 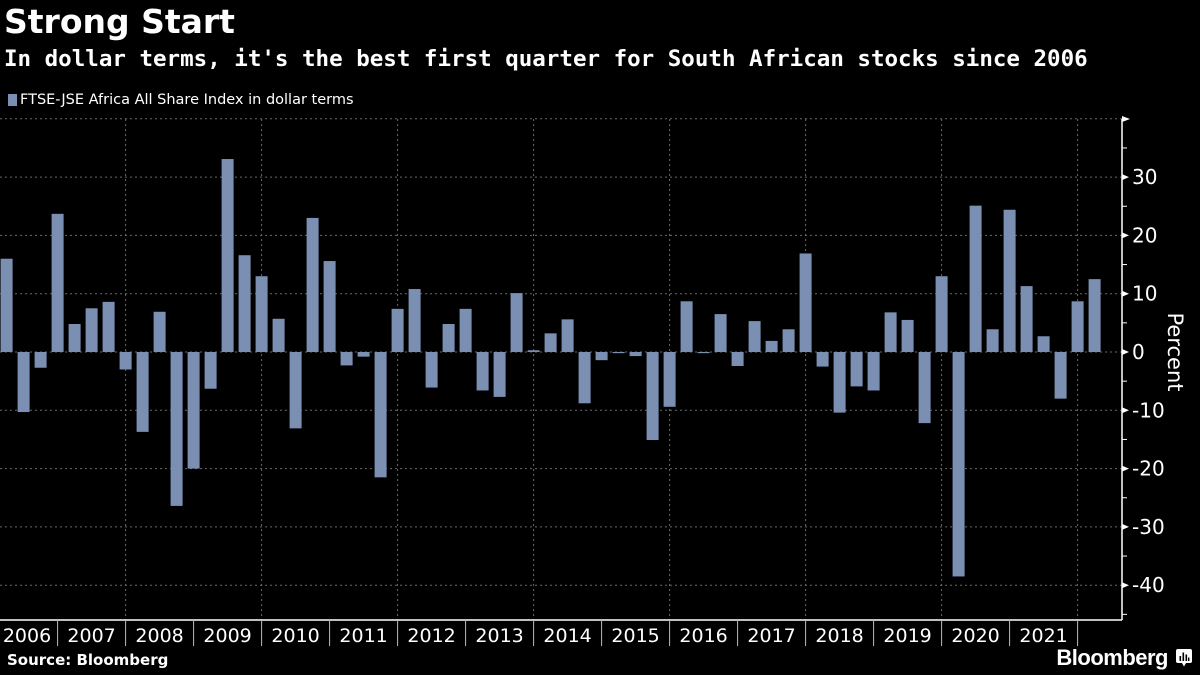 What do you see at coordinates (1148, 527) in the screenshot?
I see `y-tick-label: -30` at bounding box center [1148, 527].